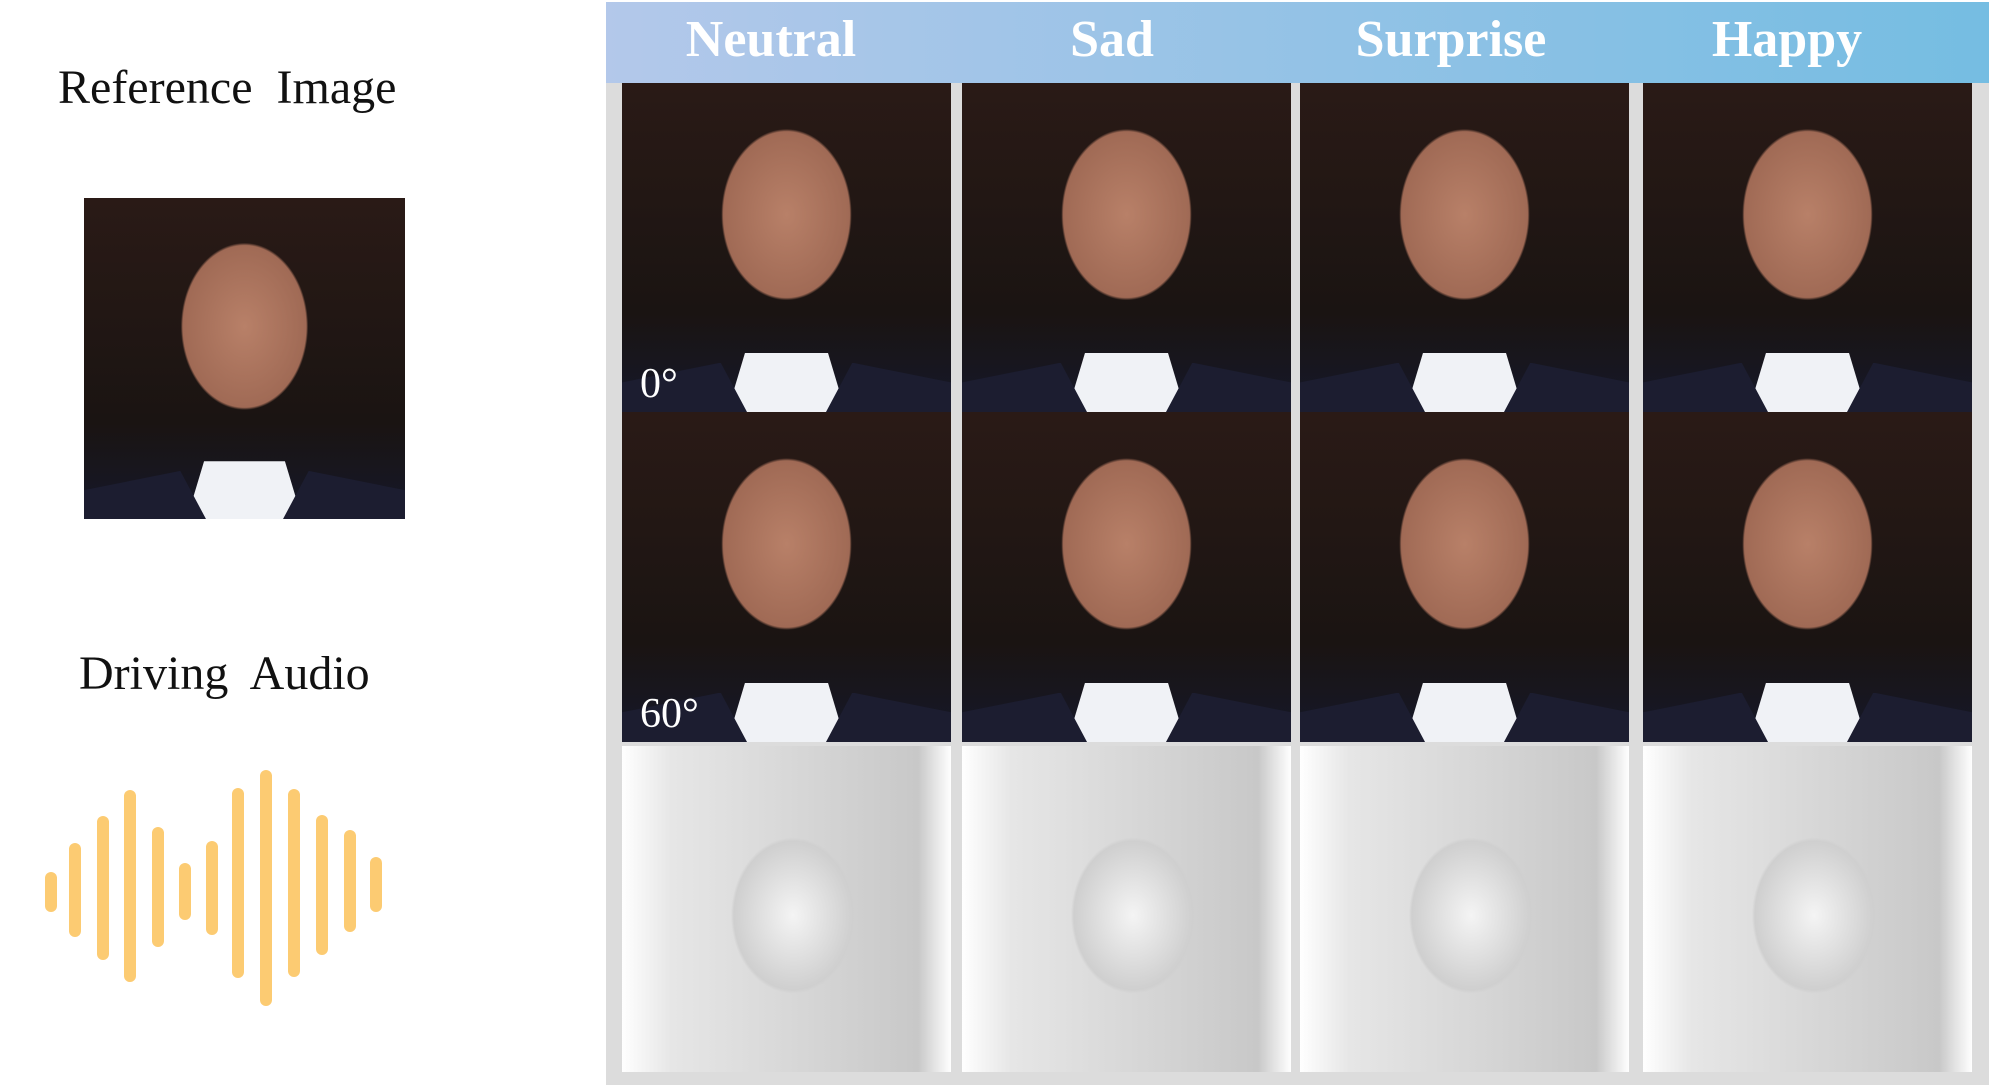 The width and height of the screenshot is (1989, 1085). What do you see at coordinates (244, 358) in the screenshot?
I see `reference-image` at bounding box center [244, 358].